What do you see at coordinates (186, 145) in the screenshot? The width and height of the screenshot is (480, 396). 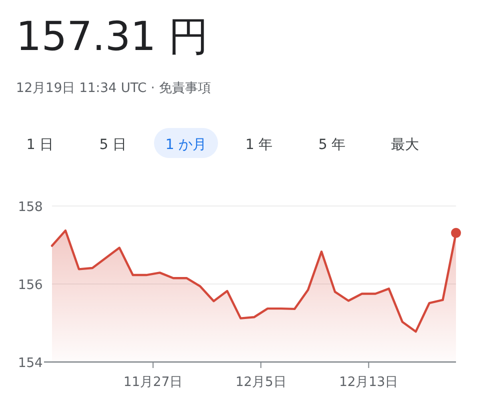 I see `text: 1 か月` at bounding box center [186, 145].